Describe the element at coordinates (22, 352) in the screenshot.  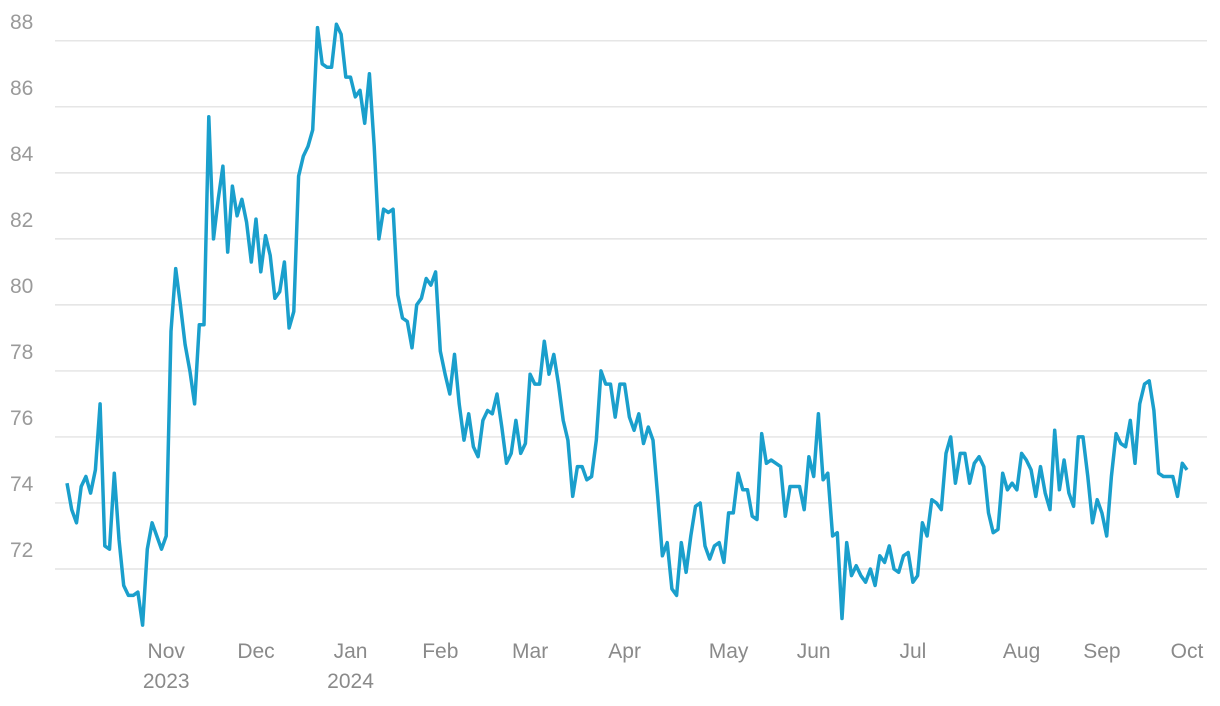
I see `y-tick-label: 78` at that location.